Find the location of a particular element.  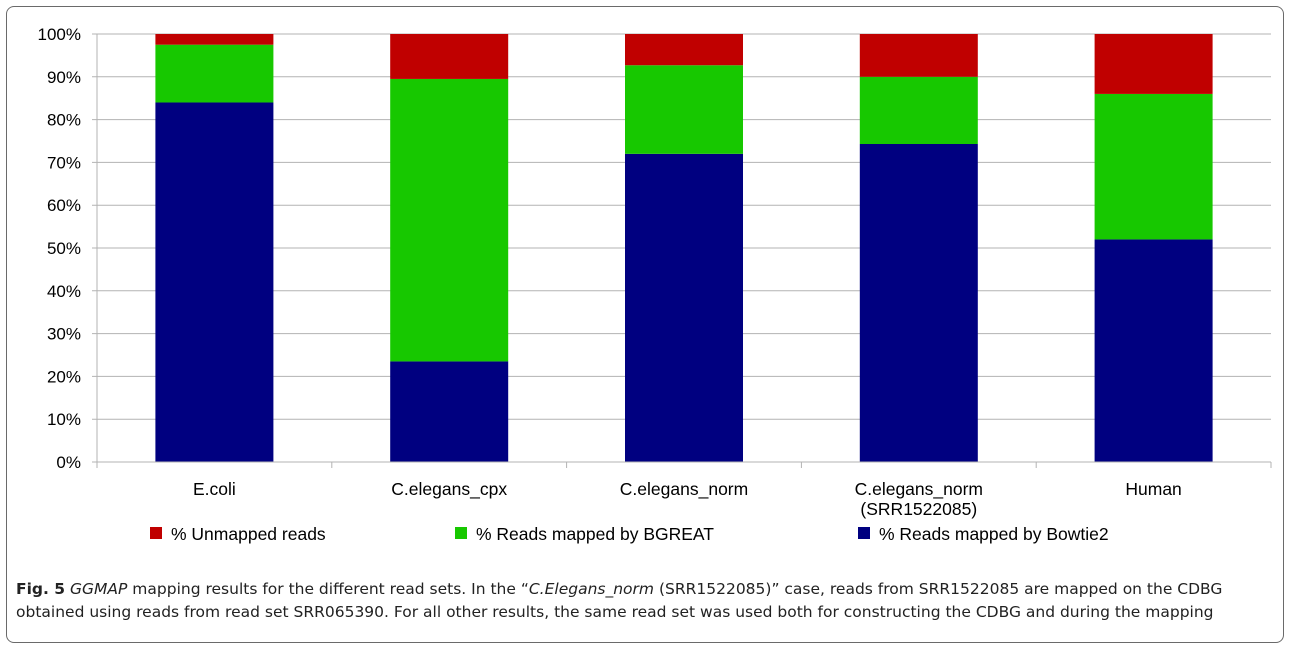

x-tick-label: E.coli is located at coordinates (214, 489).